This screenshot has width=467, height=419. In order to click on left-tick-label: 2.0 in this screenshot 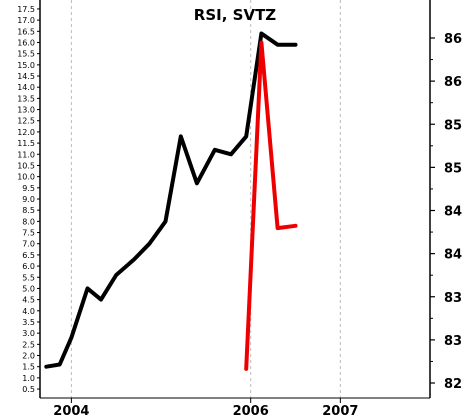, I will do `click(28, 356)`.